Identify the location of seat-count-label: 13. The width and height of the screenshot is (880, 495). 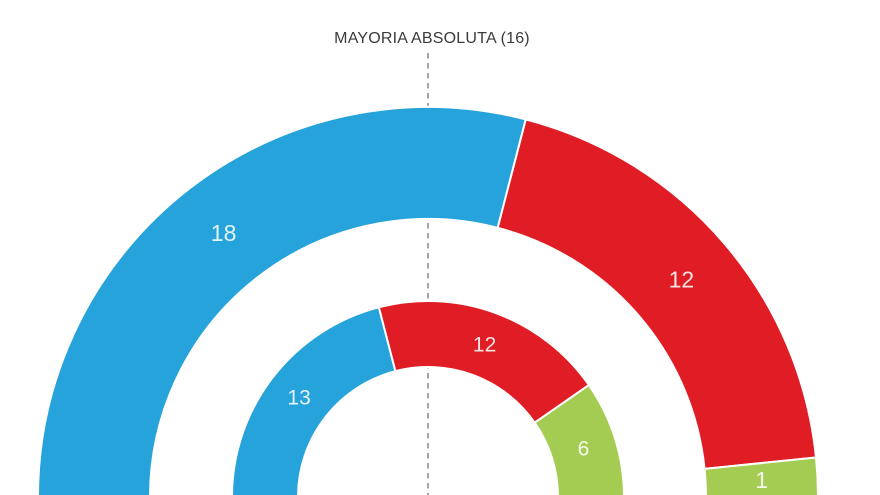
(298, 398).